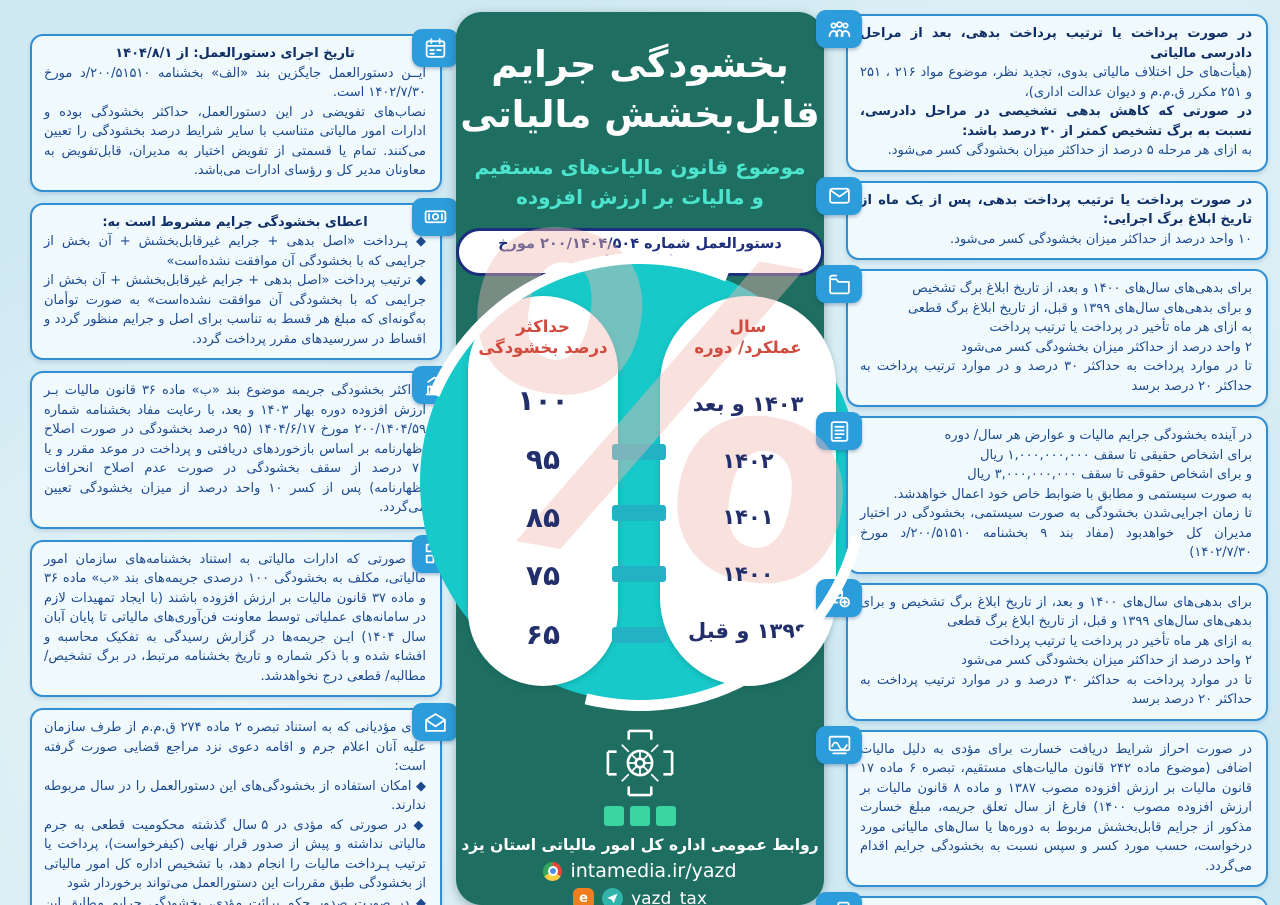 This screenshot has width=1280, height=905. Describe the element at coordinates (640, 114) in the screenshot. I see `page-title-line2: قابل‌بخشش مالیاتی` at that location.